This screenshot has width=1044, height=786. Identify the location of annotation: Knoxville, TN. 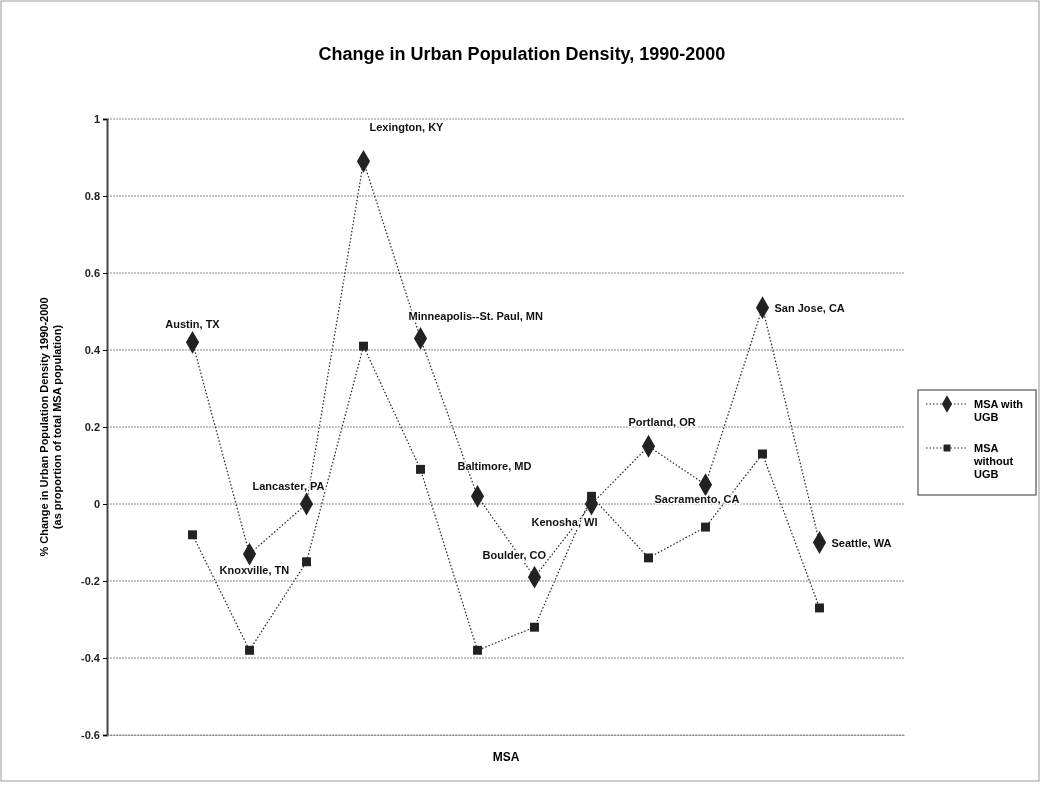
(254, 570).